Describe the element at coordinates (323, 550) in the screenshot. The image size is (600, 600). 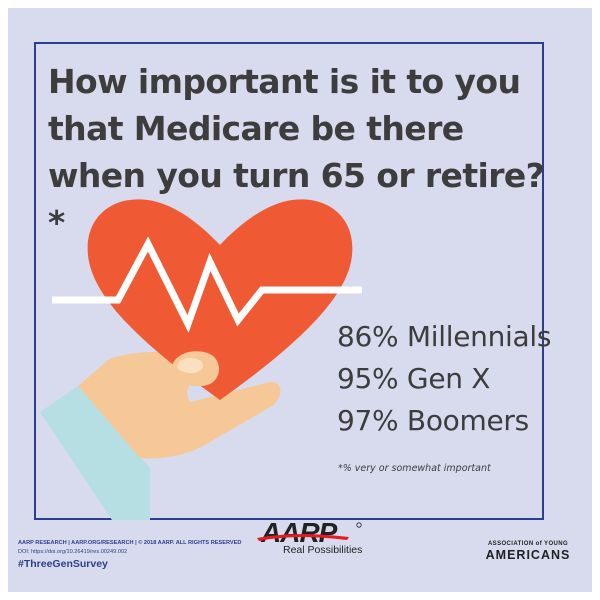
I see `aarp-tagline: Real Possibilities` at that location.